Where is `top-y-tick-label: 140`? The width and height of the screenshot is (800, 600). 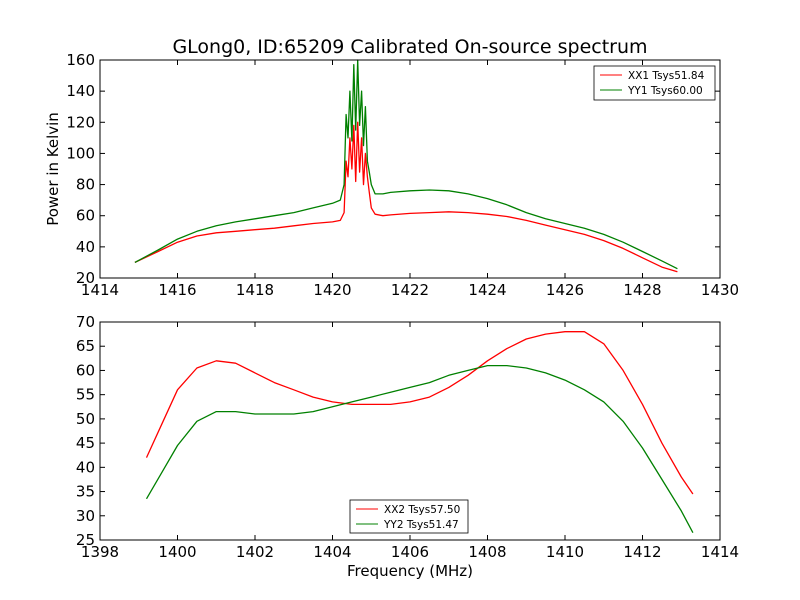
top-y-tick-label: 140 is located at coordinates (80, 91).